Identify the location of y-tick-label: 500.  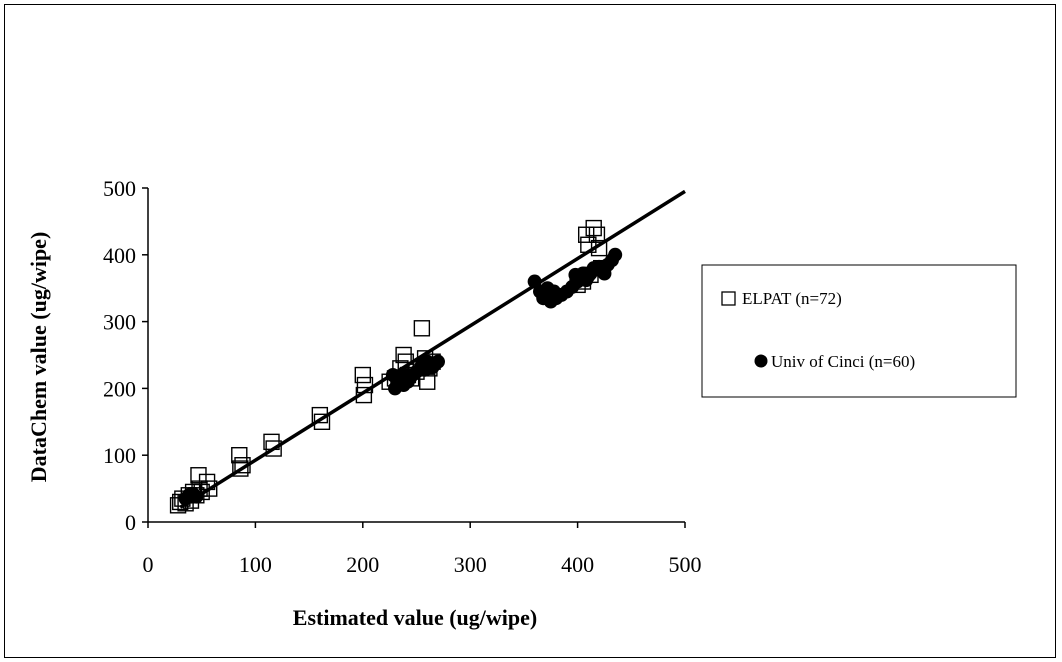
(119, 188).